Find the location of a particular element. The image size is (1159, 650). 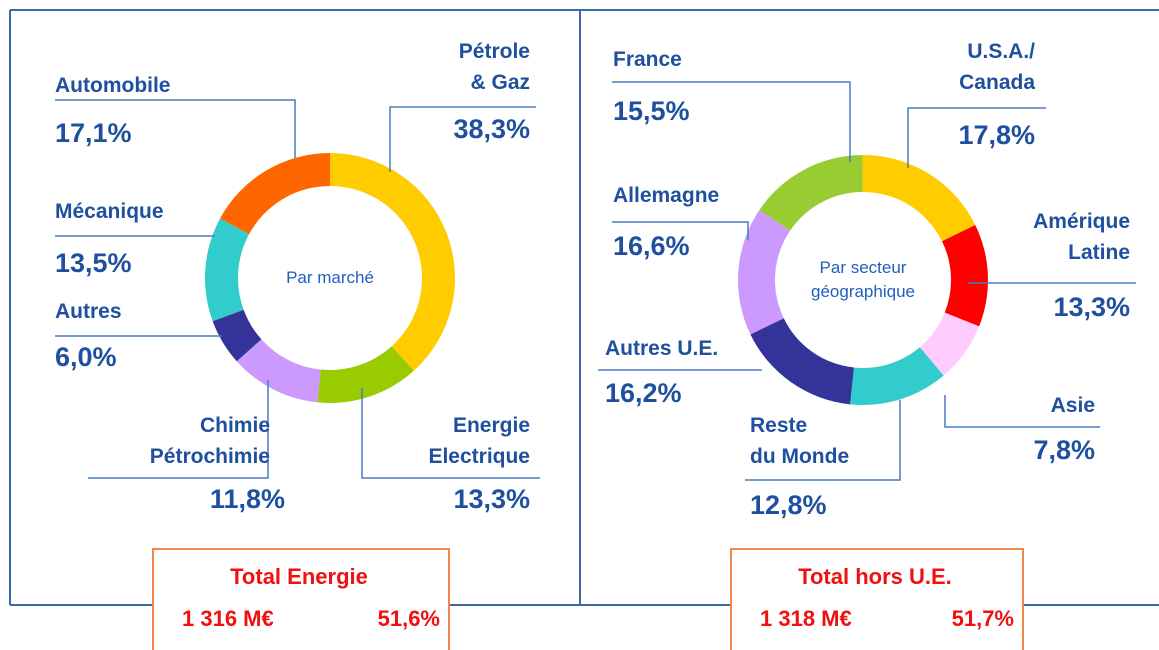

value-label: 11,8% is located at coordinates (247, 499).